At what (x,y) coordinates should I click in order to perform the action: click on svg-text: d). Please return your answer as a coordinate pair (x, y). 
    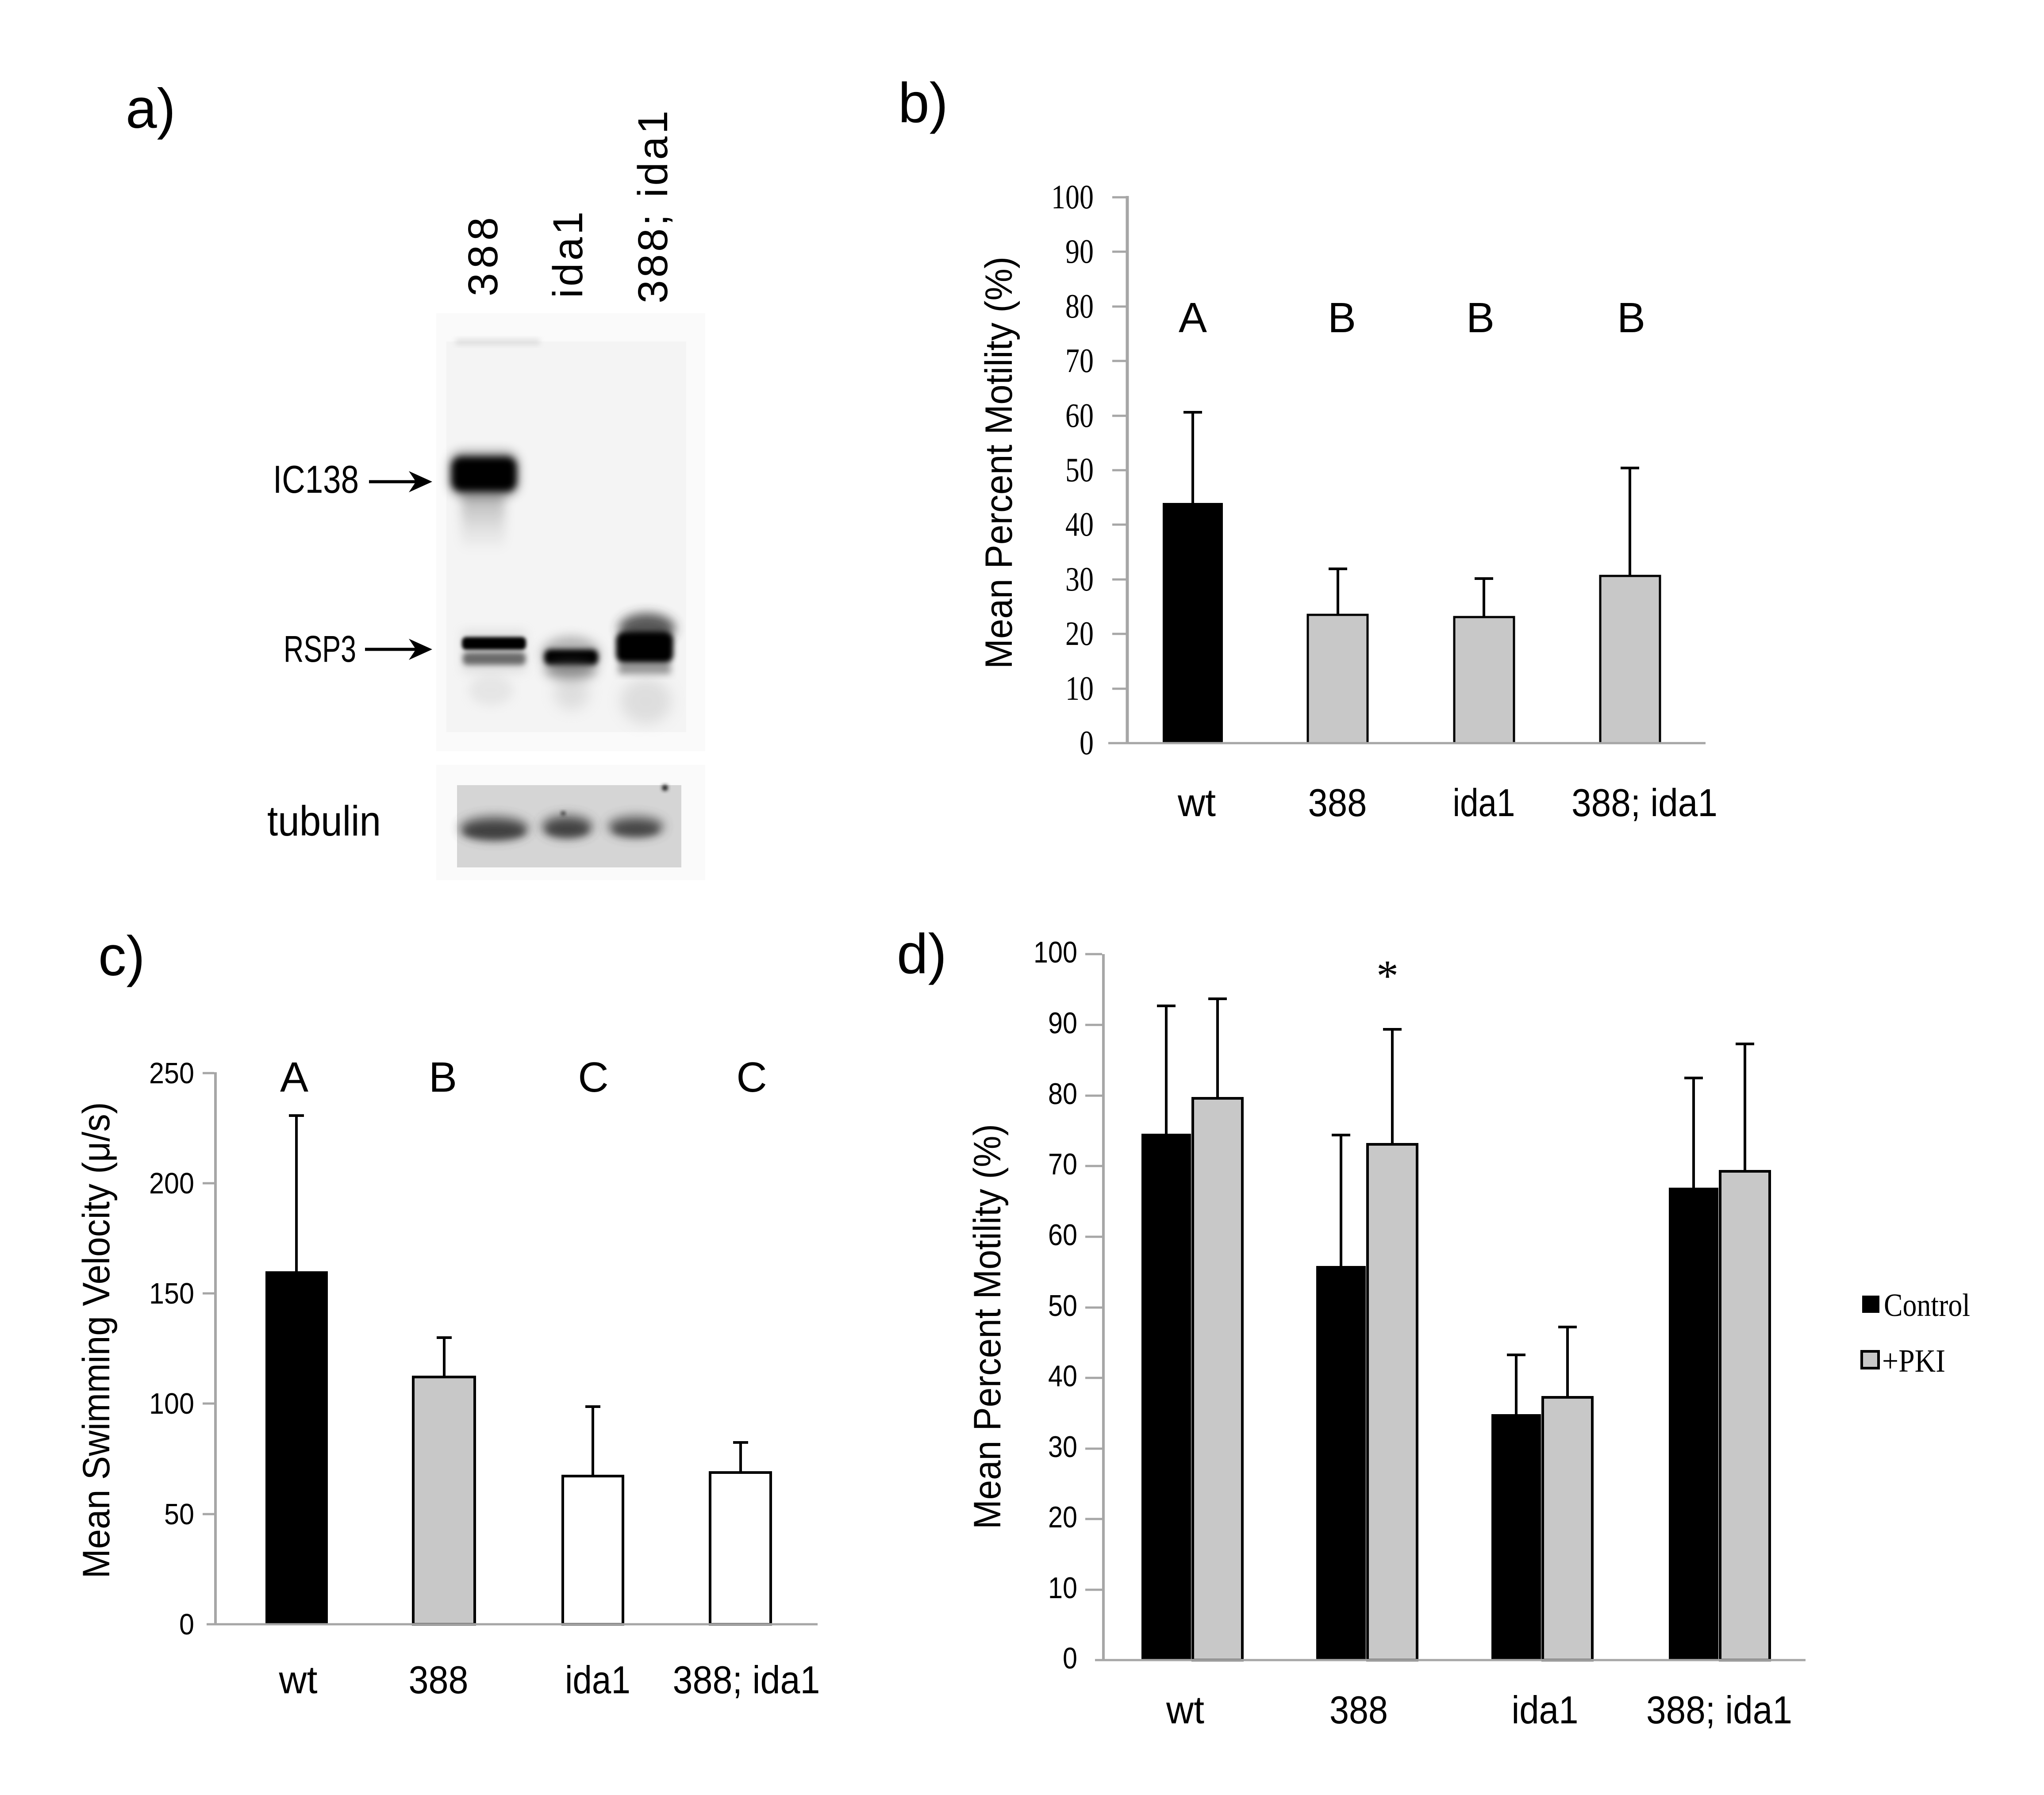
    Looking at the image, I should click on (922, 953).